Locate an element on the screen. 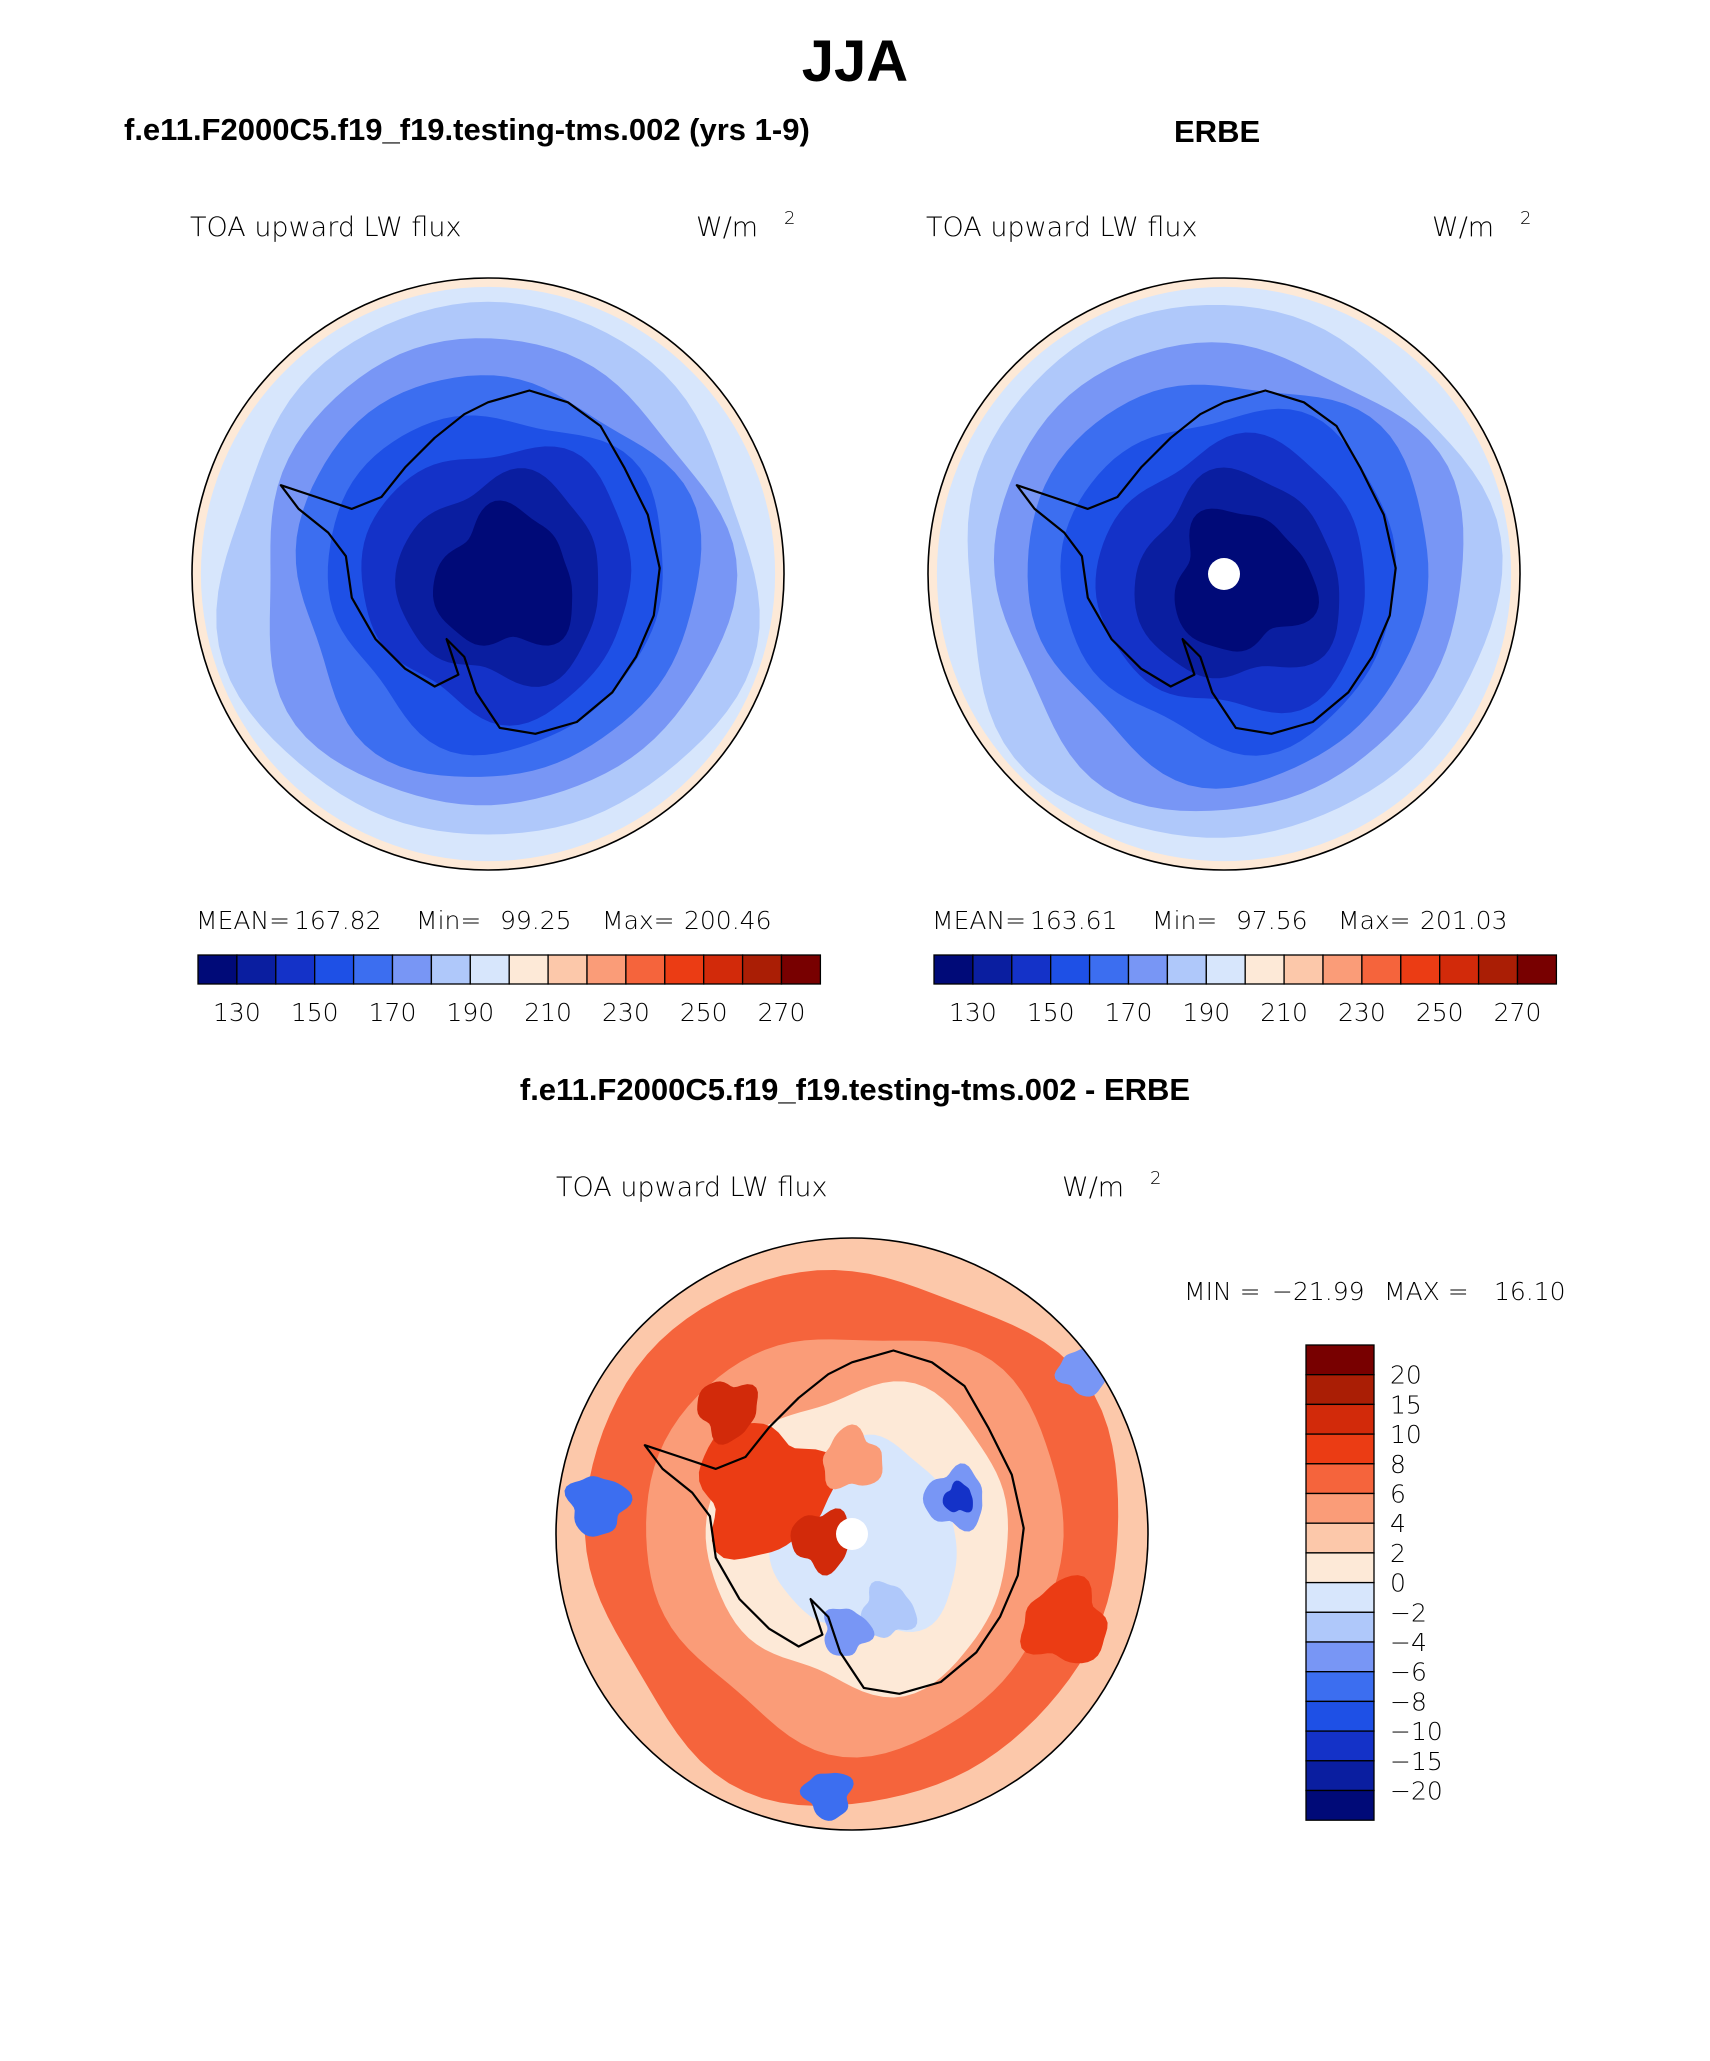  max-value: 200.46 is located at coordinates (727, 920).